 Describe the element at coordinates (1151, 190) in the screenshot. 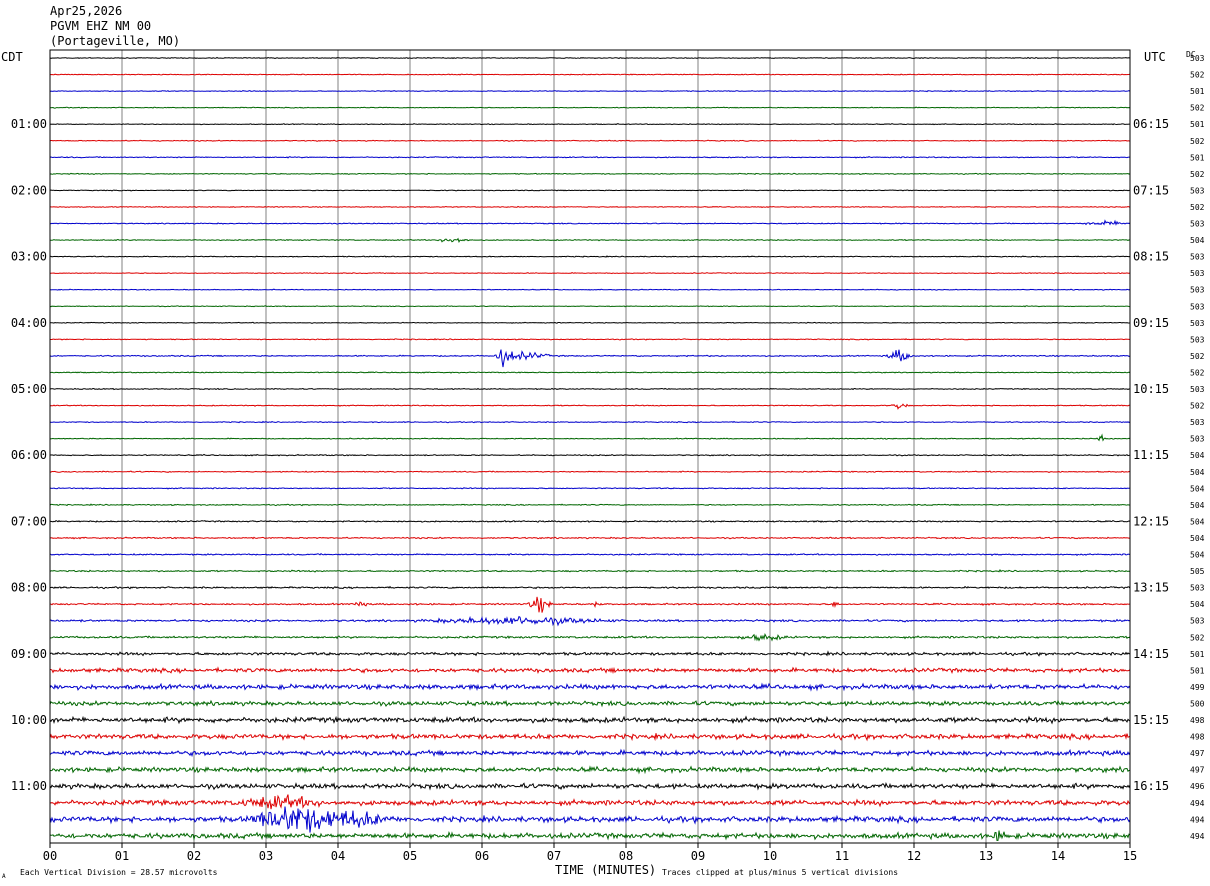

I see `utc-time-label: 07:15` at that location.